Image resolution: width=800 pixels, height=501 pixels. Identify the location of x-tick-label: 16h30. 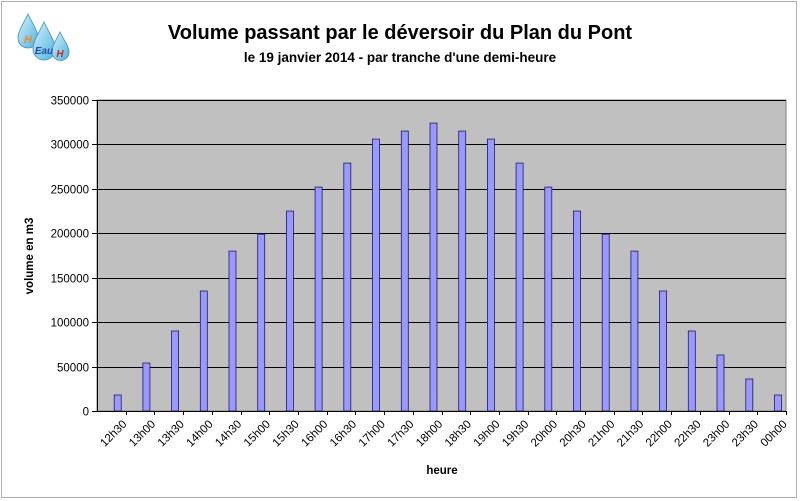
(343, 433).